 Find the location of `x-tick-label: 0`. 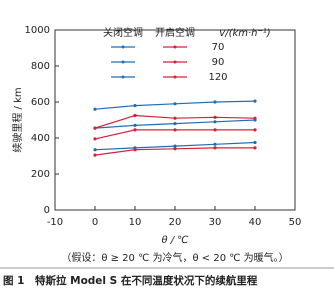

x-tick-label: 0 is located at coordinates (95, 222).